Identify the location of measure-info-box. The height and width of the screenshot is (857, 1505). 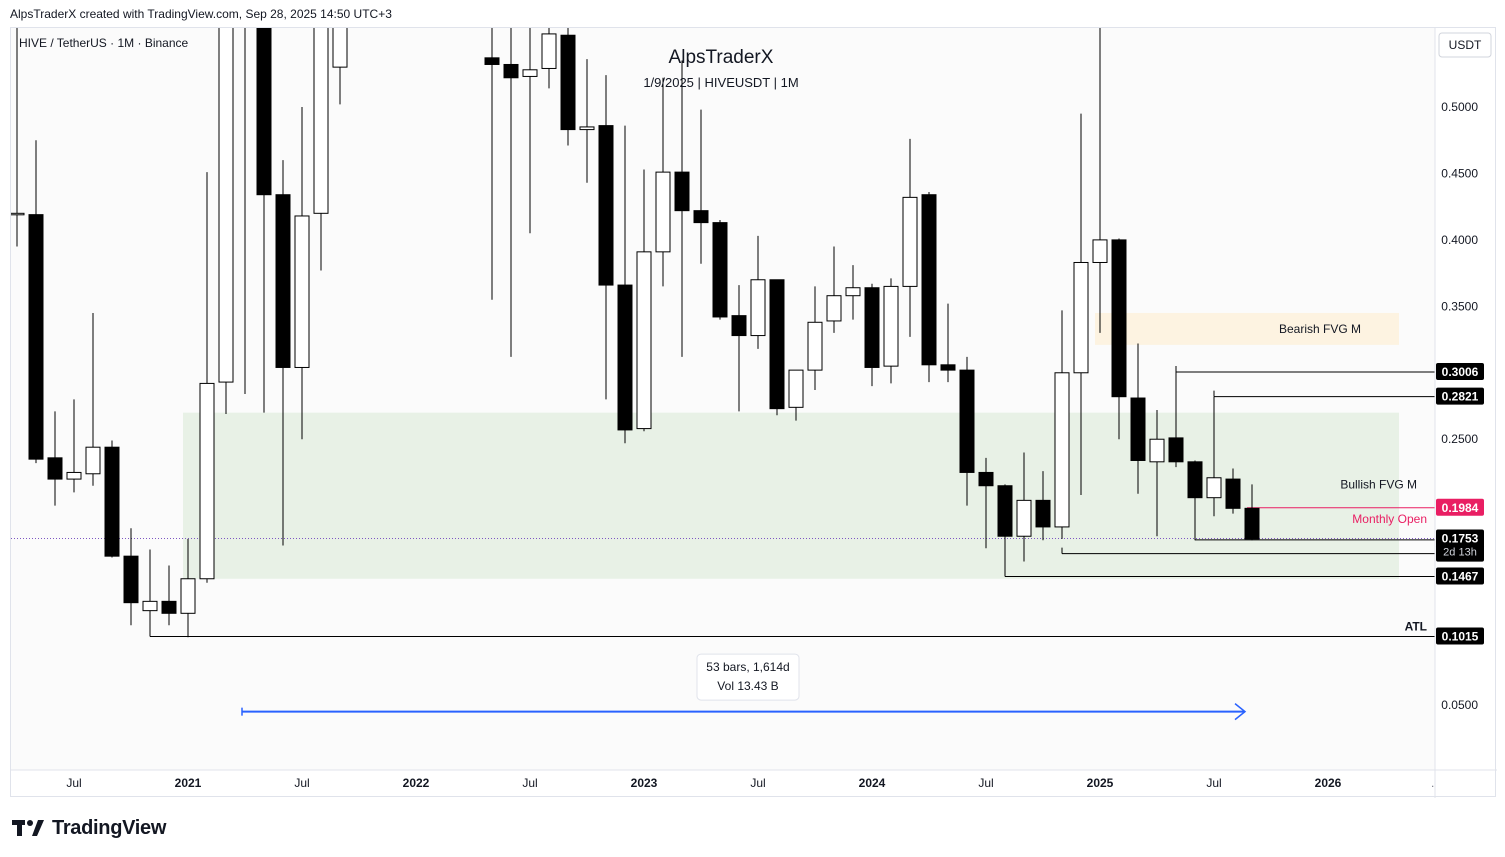
(748, 677).